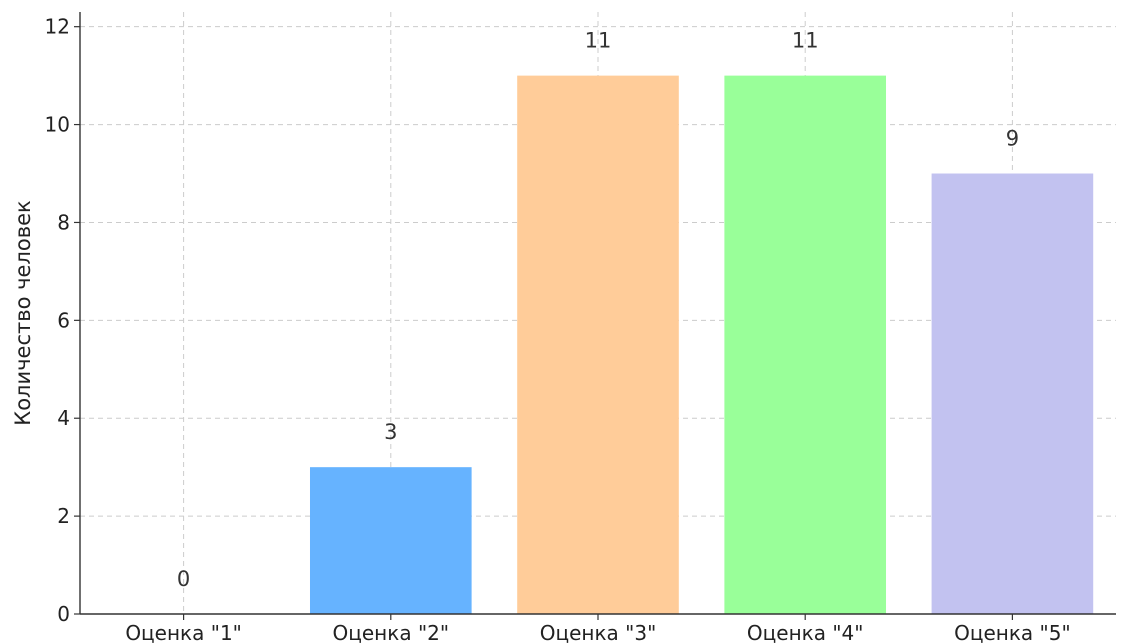 Image resolution: width=1134 pixels, height=643 pixels. What do you see at coordinates (63, 516) in the screenshot?
I see `y-tick-label: 2` at bounding box center [63, 516].